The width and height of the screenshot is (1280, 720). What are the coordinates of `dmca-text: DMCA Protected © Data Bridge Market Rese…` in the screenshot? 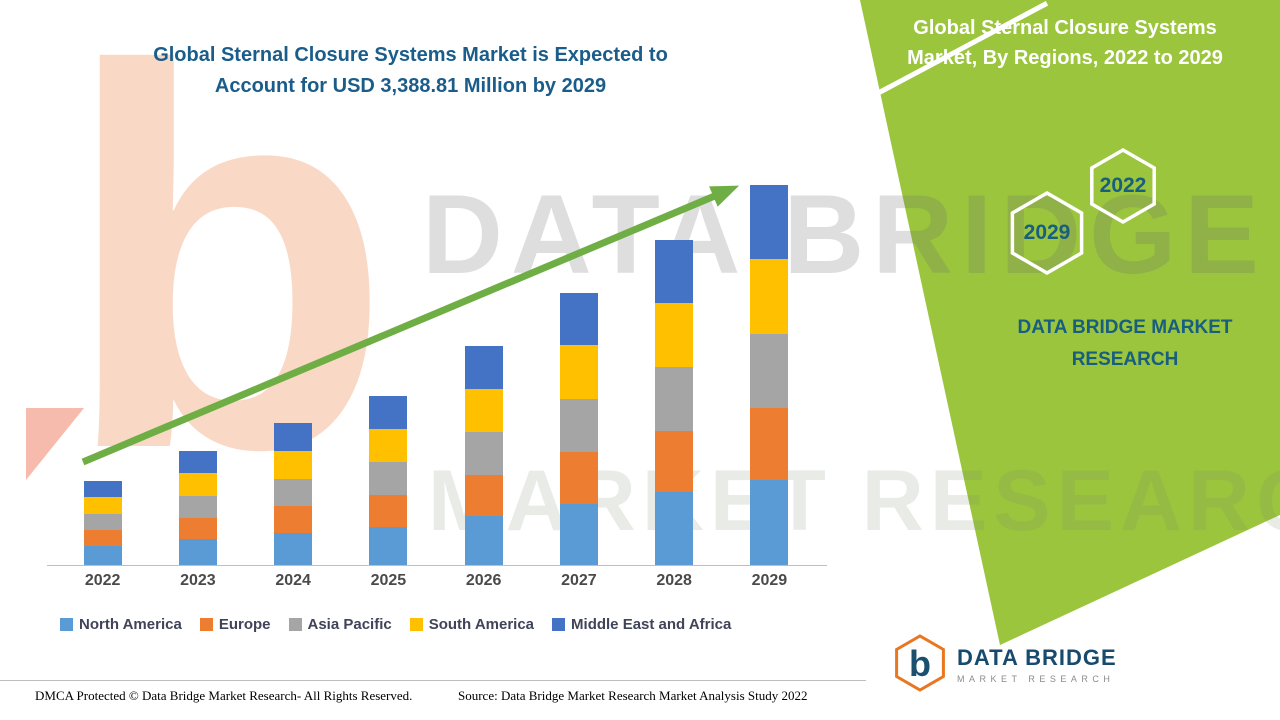 It's located at (224, 695).